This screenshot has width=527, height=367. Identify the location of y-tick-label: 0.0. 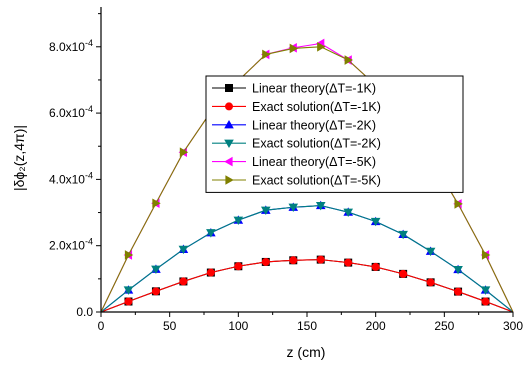
(84, 312).